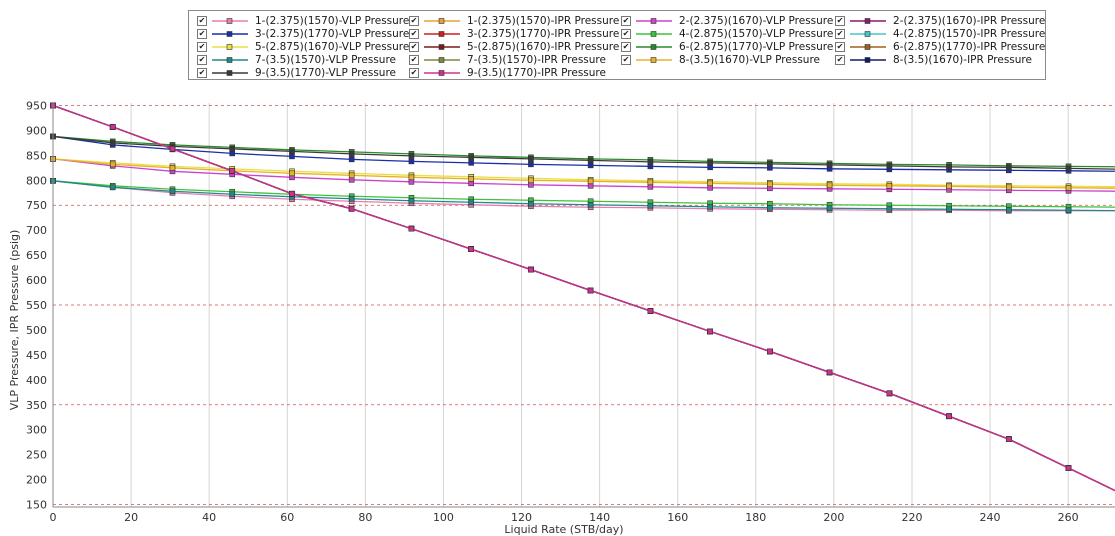 The image size is (1115, 536). What do you see at coordinates (36, 355) in the screenshot?
I see `y-tick-label: 450` at bounding box center [36, 355].